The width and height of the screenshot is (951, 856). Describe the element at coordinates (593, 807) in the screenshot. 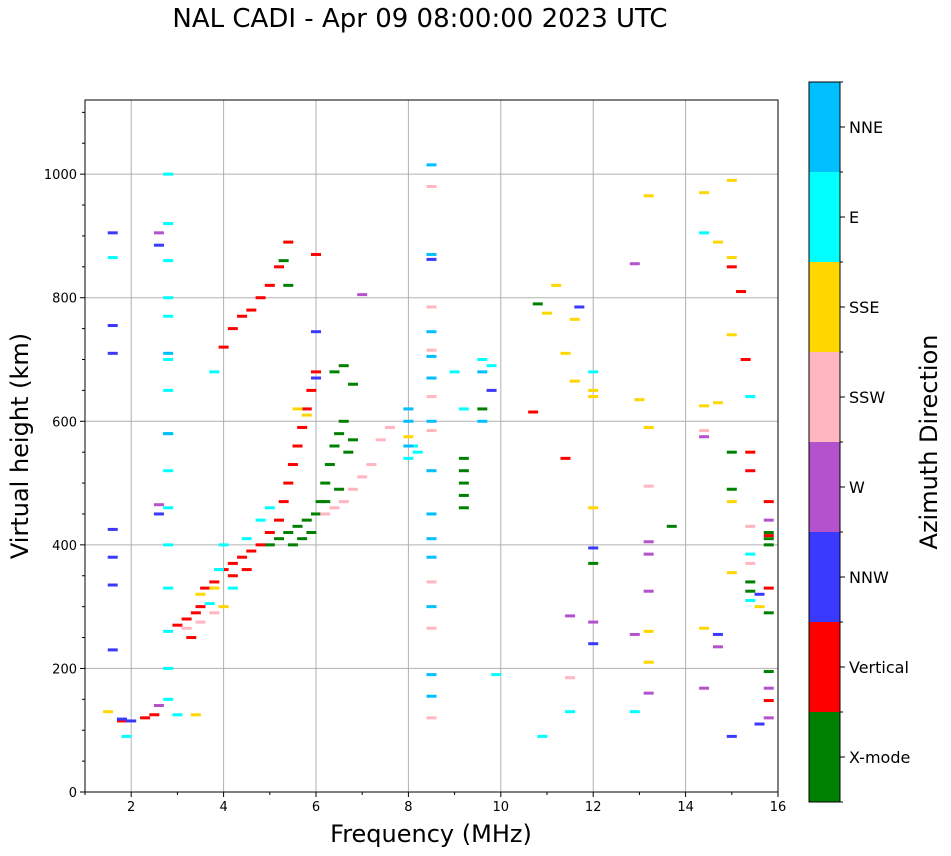

I see `x-tick-label: 12` at that location.